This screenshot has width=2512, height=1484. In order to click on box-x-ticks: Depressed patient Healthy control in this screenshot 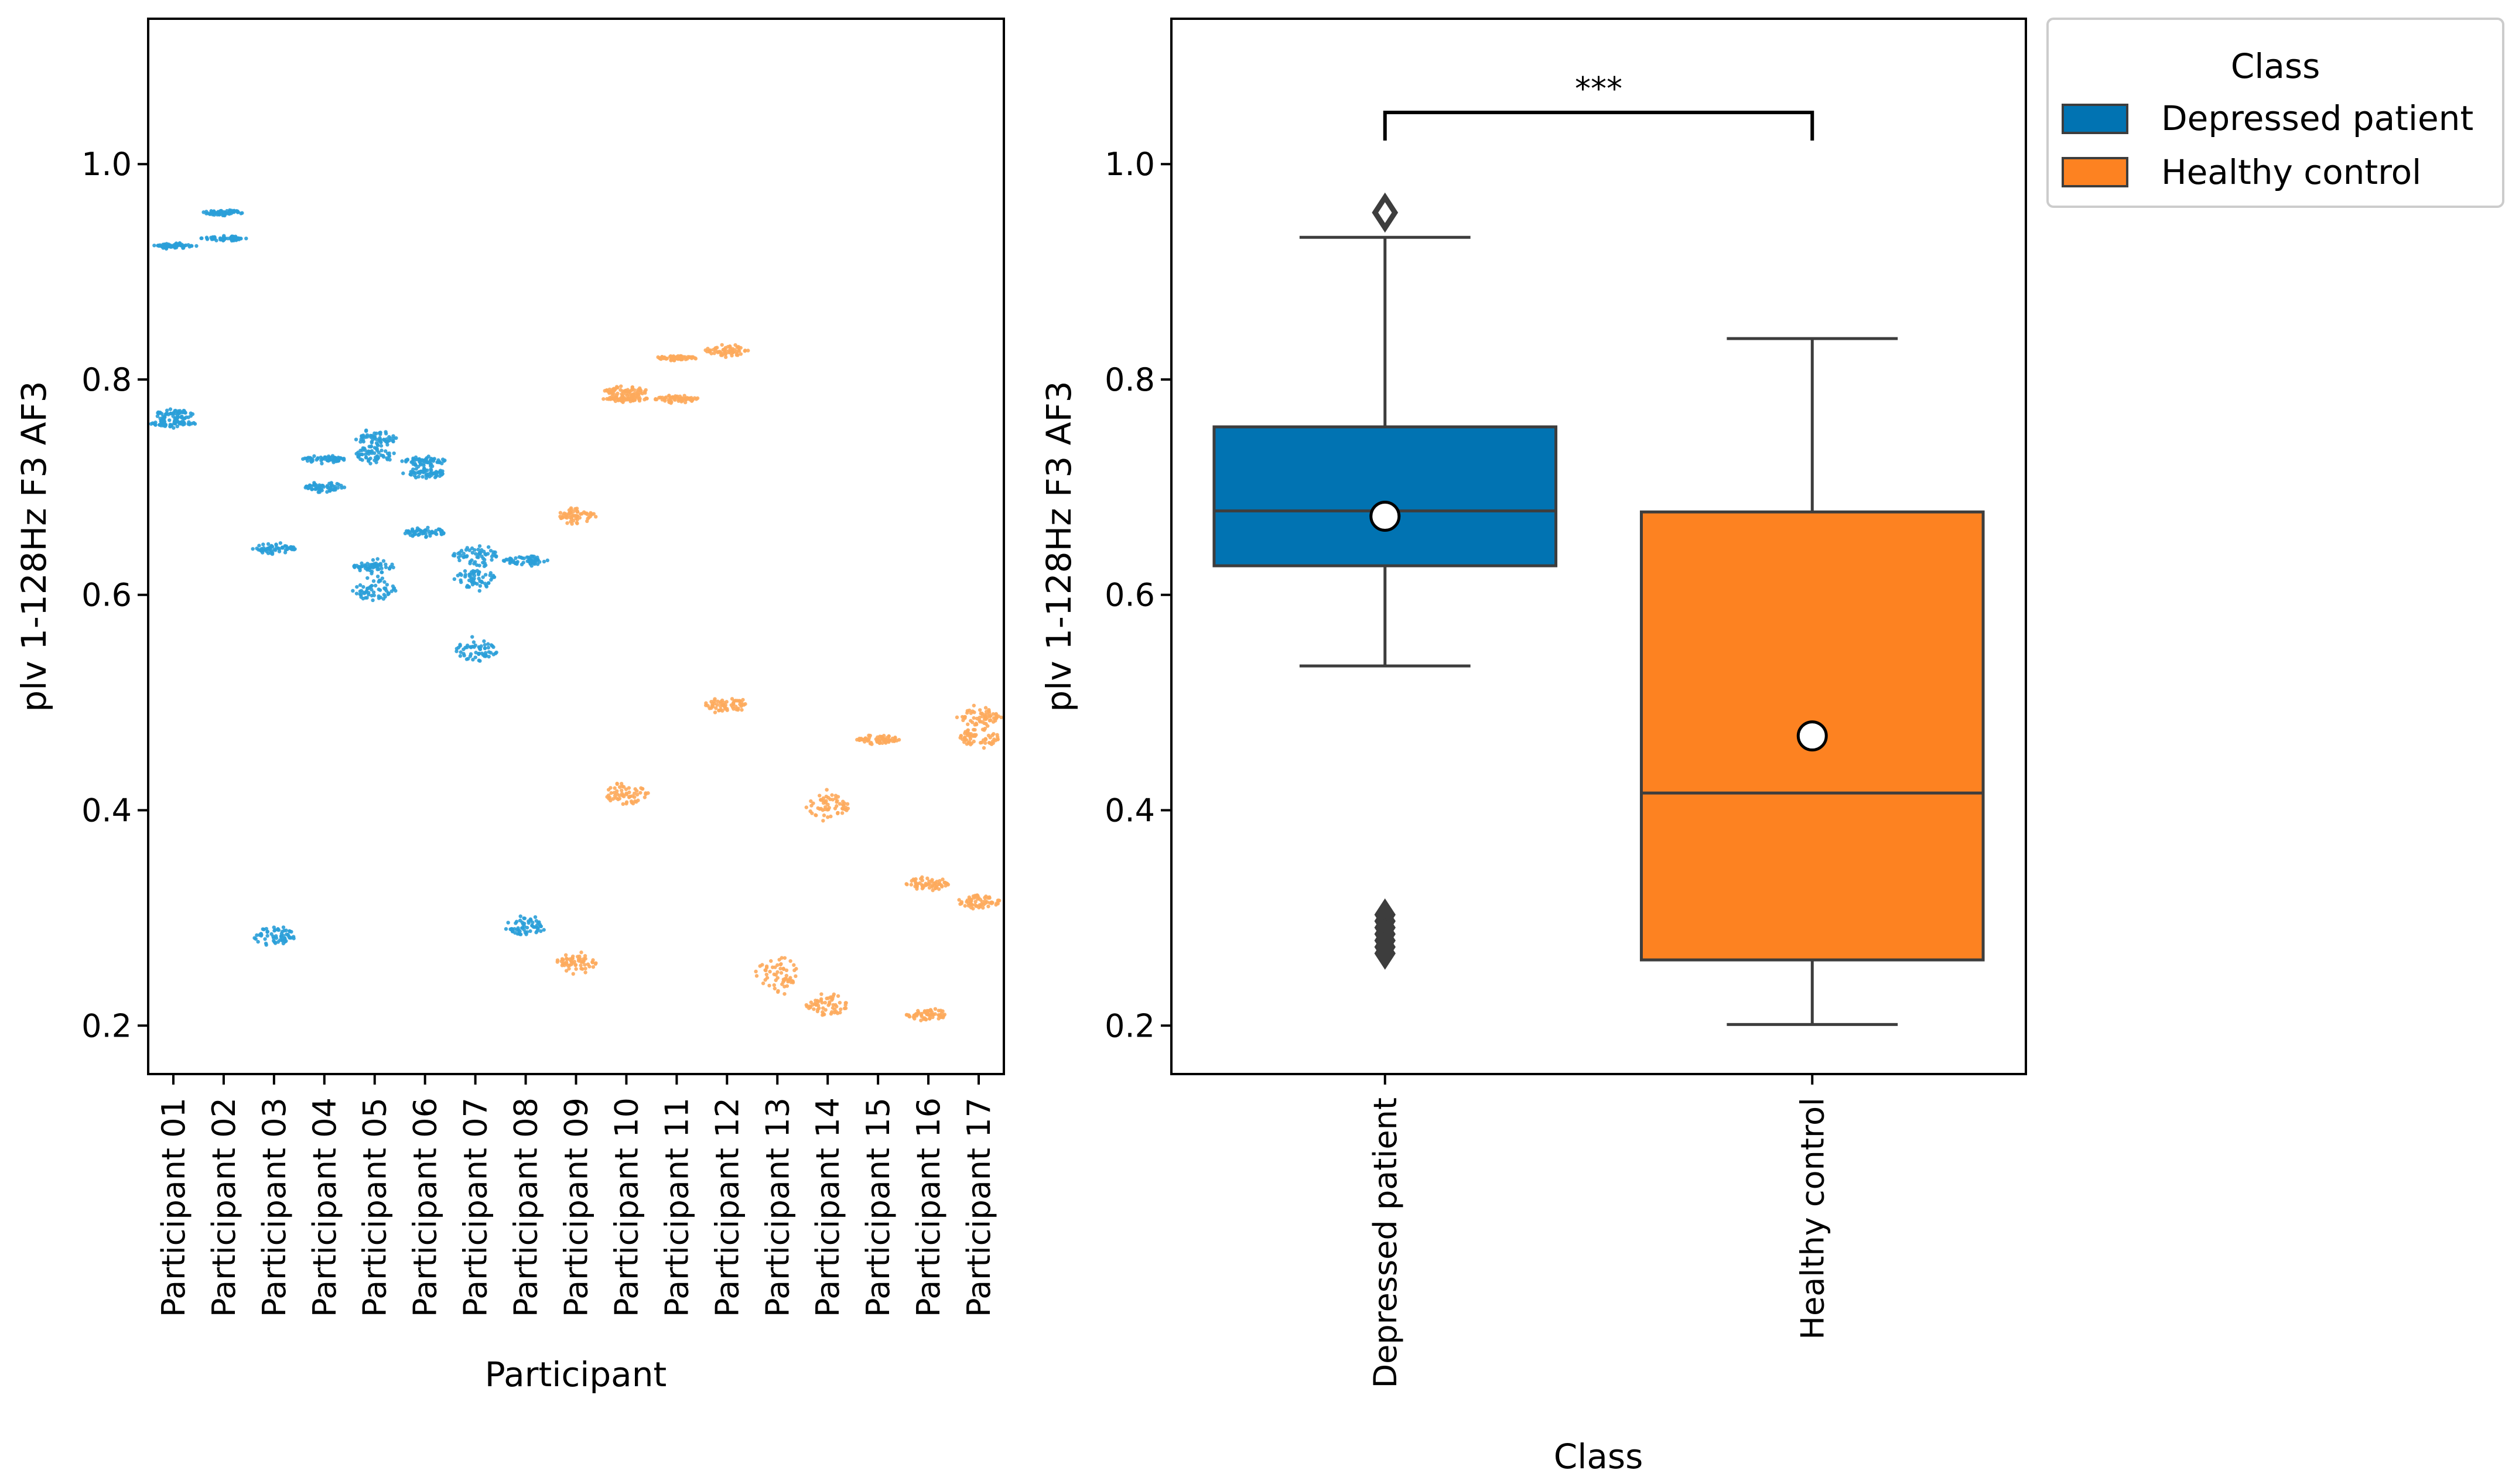, I will do `click(1599, 1231)`.